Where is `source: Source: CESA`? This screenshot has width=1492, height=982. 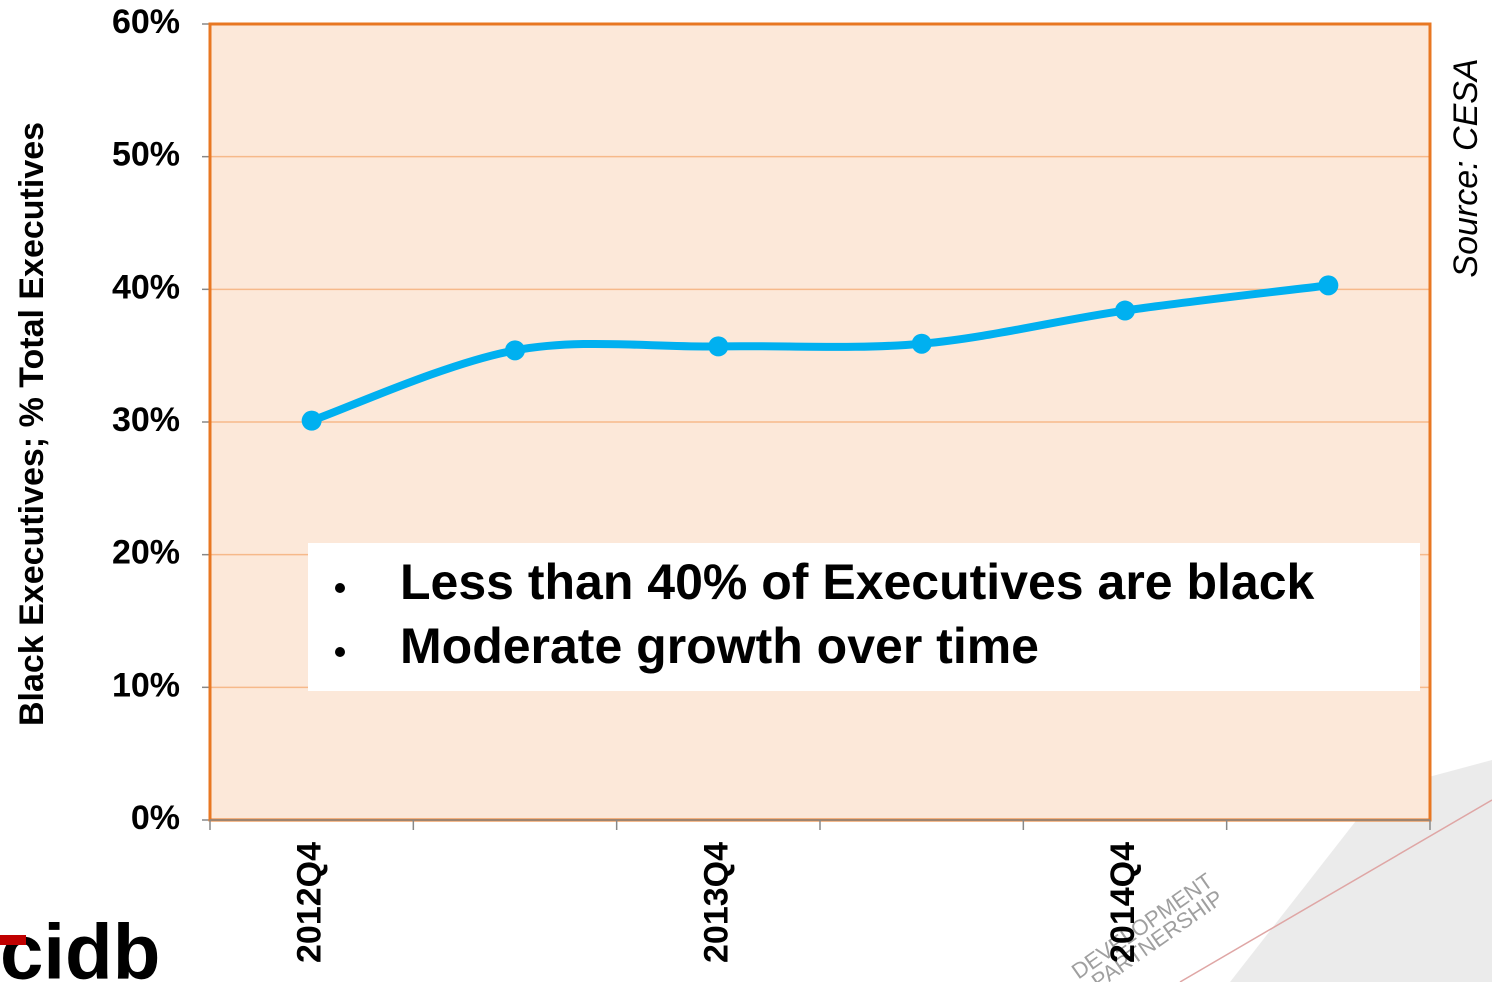 source: Source: CESA is located at coordinates (1466, 167).